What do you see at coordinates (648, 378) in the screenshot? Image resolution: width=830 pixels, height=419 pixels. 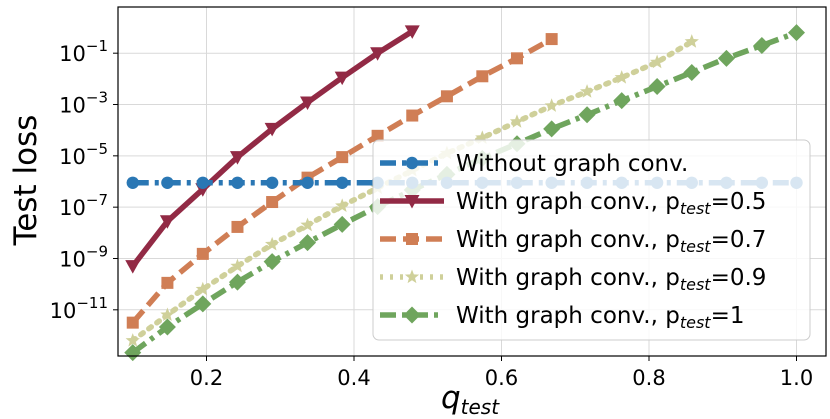 I see `x-tick-label: 0.8` at bounding box center [648, 378].